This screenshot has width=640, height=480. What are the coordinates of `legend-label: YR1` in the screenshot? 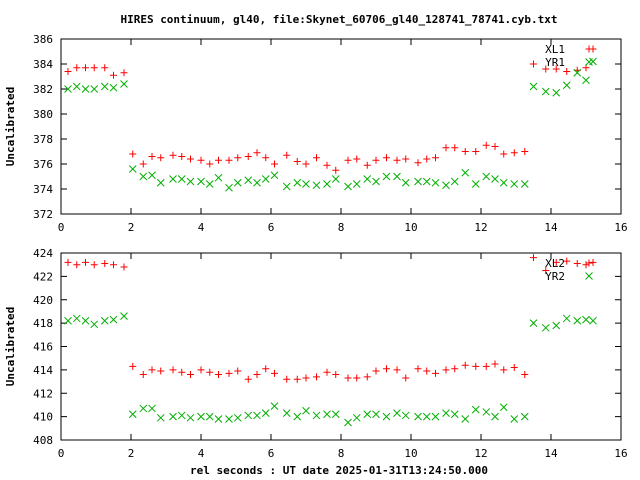 It's located at (555, 62).